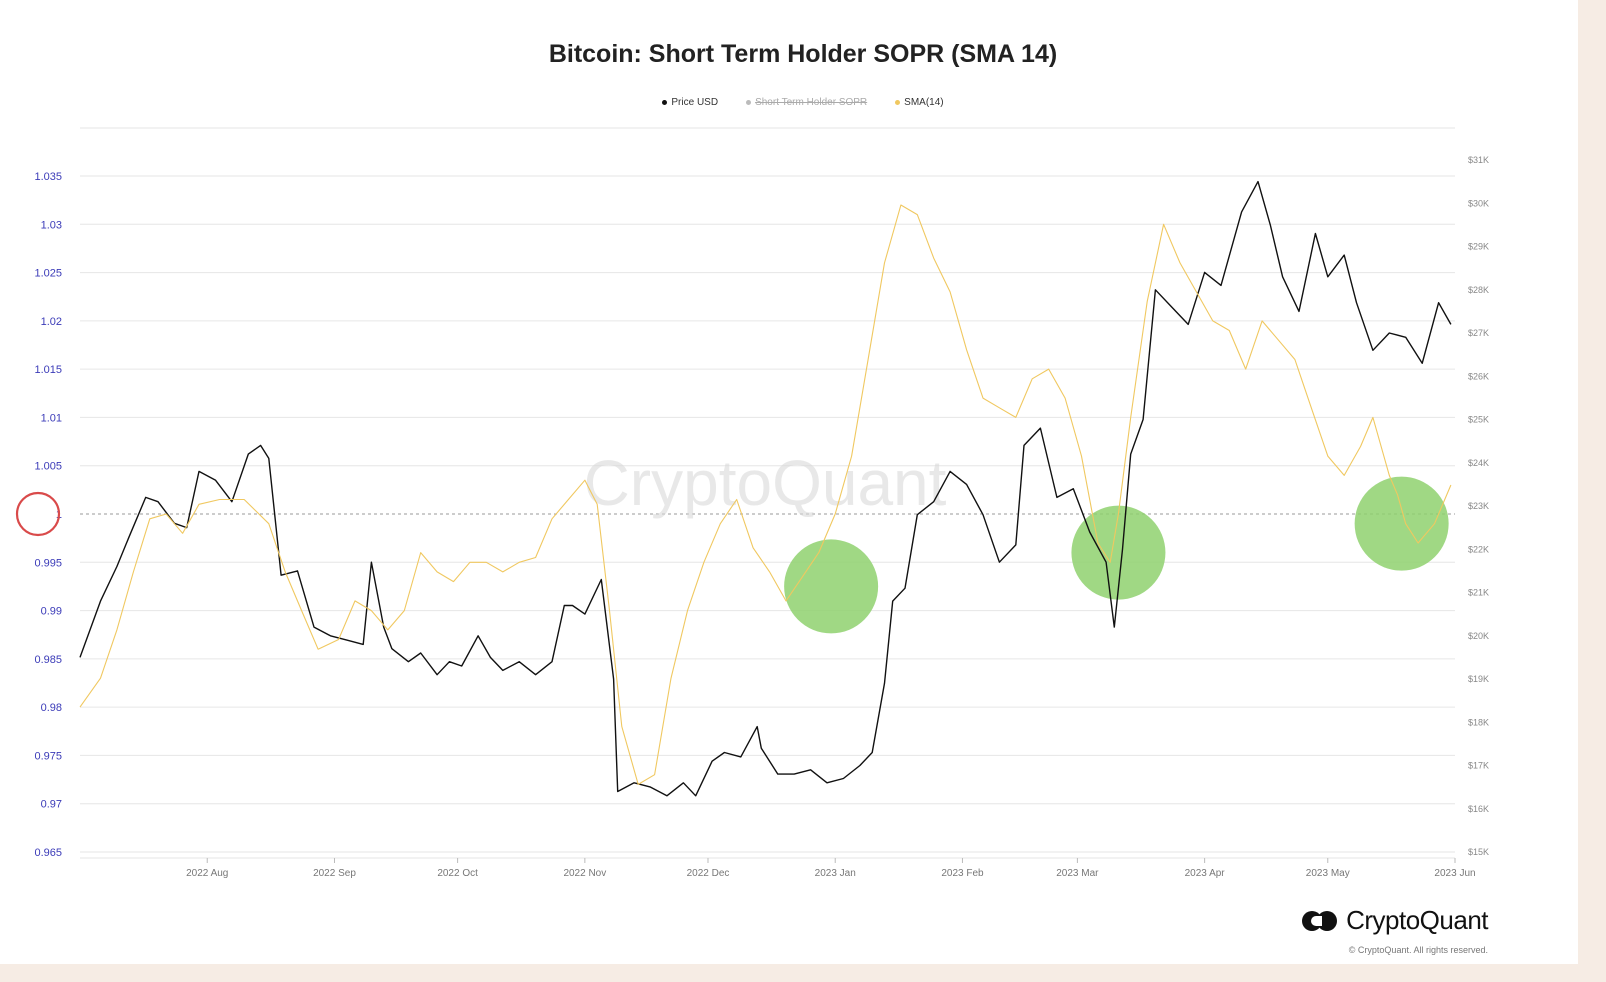  I want to click on right-tick-label: $15K, so click(1478, 852).